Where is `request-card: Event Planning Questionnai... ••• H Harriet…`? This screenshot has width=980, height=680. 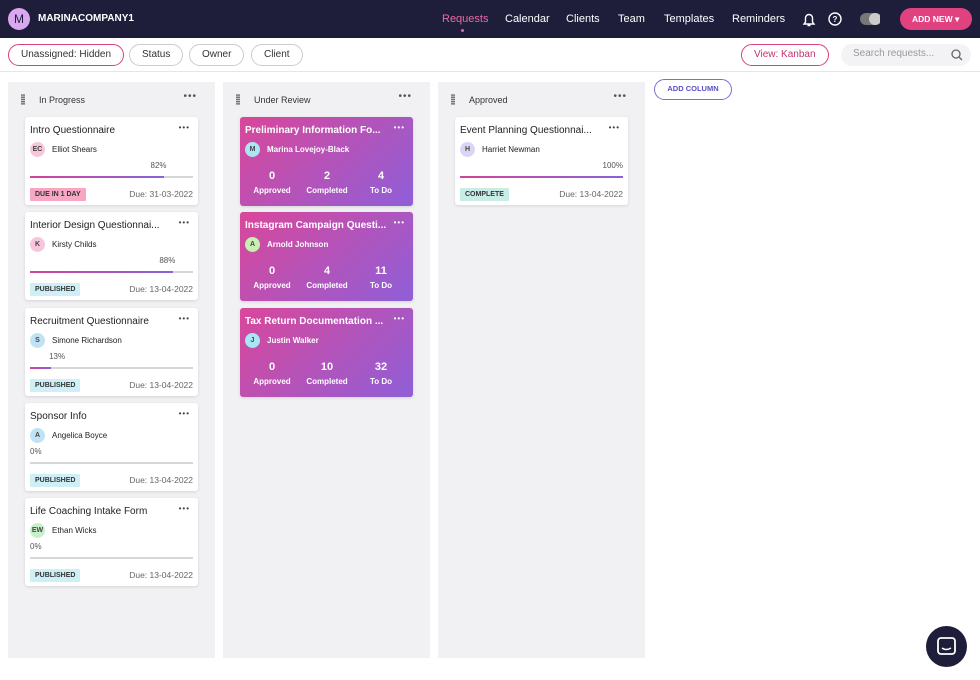
request-card: Event Planning Questionnai... ••• H Harriet… is located at coordinates (541, 161).